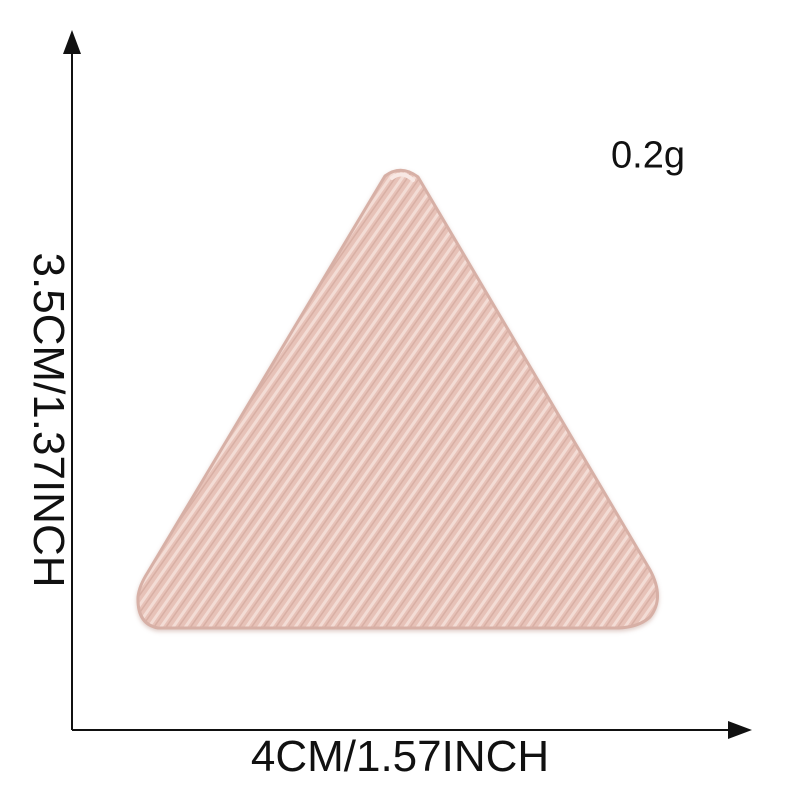 The image size is (800, 800). I want to click on width-dimension-label: 4CM/1.57INCH, so click(400, 756).